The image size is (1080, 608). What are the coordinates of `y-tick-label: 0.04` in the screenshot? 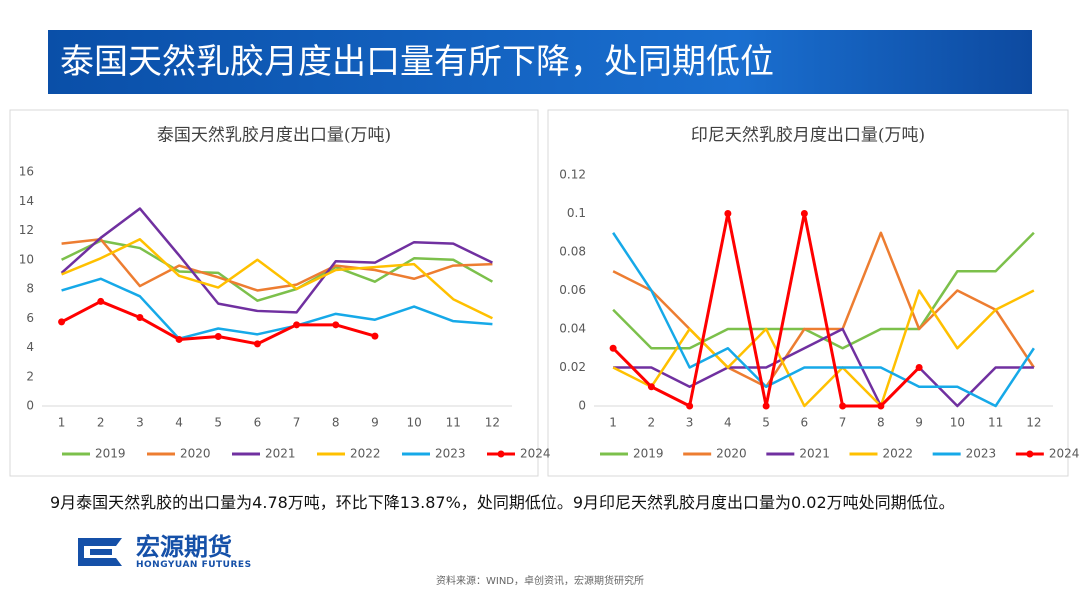 It's located at (572, 329).